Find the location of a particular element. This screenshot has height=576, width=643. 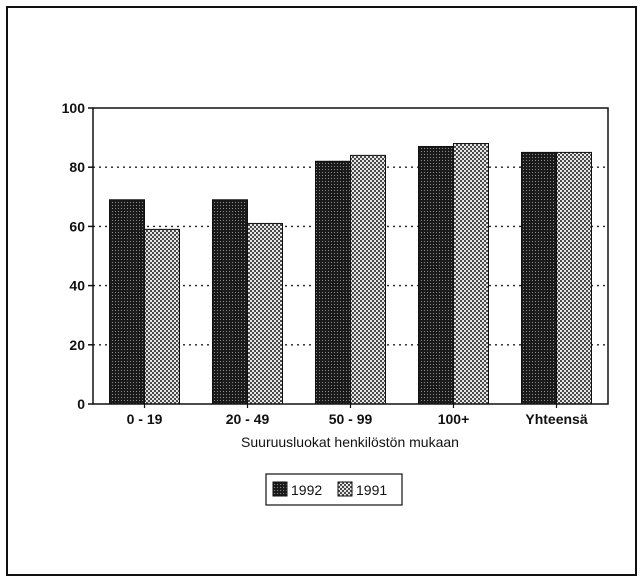

y-tick-label: 100 is located at coordinates (74, 108).